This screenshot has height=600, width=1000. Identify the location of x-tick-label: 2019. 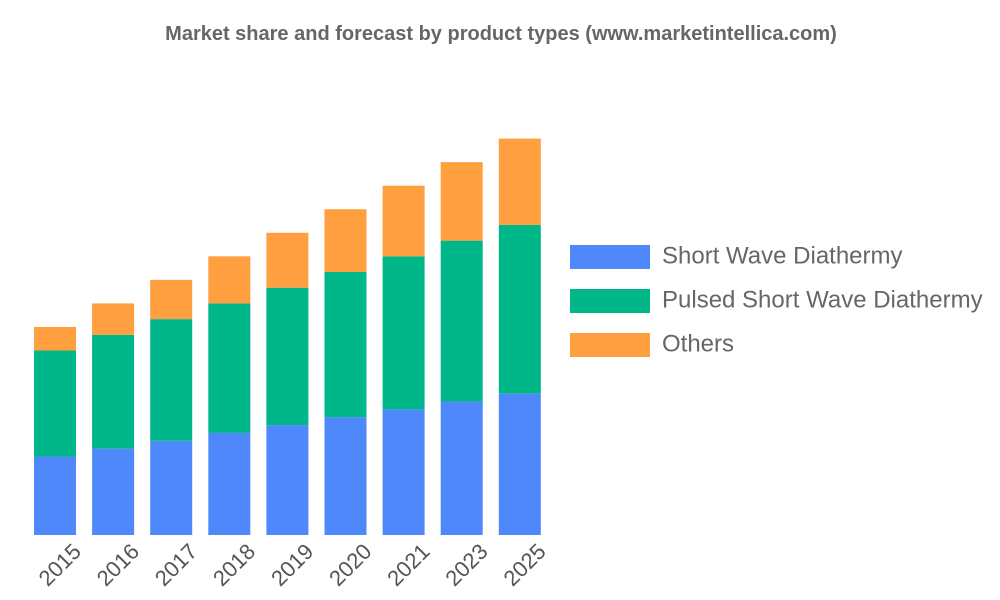
(292, 565).